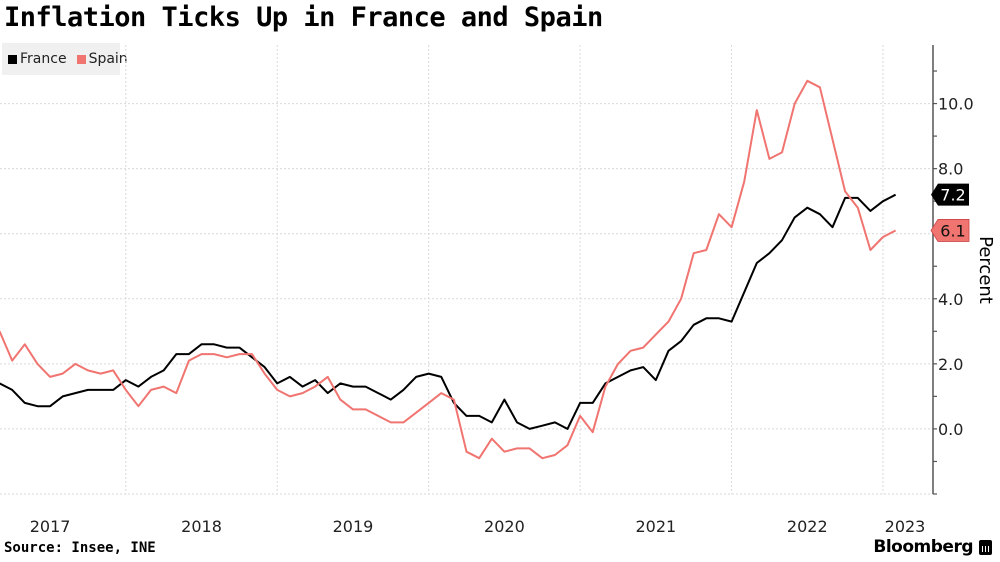  What do you see at coordinates (81, 59) in the screenshot?
I see `legend-swatch-spain` at bounding box center [81, 59].